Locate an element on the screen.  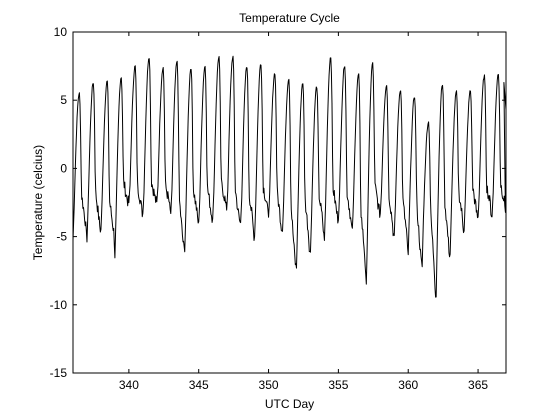
x-tick-label: 340 is located at coordinates (129, 385).